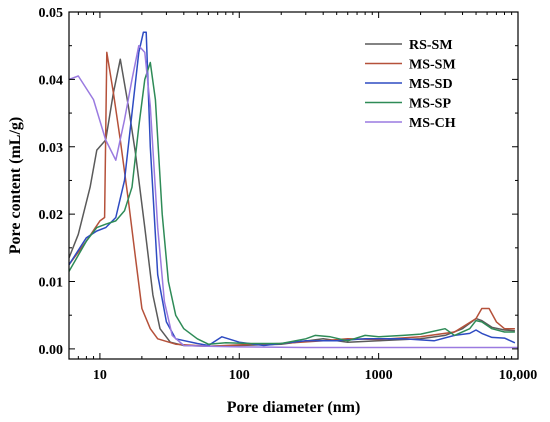 The height and width of the screenshot is (422, 550). What do you see at coordinates (239, 375) in the screenshot?
I see `x-tick-label: 100` at bounding box center [239, 375].